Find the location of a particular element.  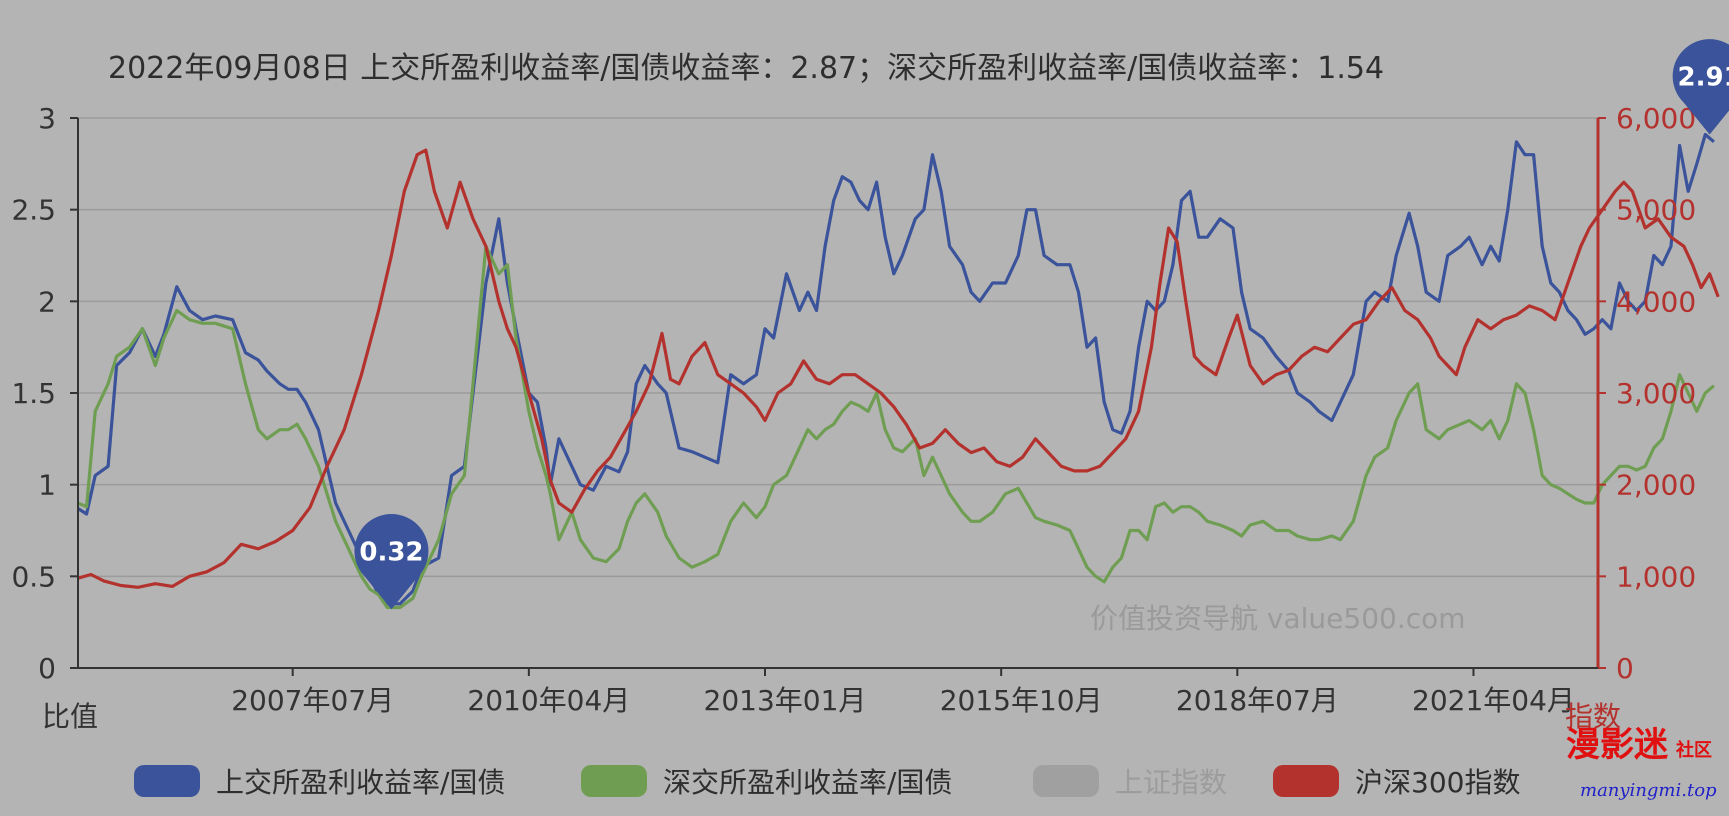

marker-pin: 0.32 is located at coordinates (391, 562).